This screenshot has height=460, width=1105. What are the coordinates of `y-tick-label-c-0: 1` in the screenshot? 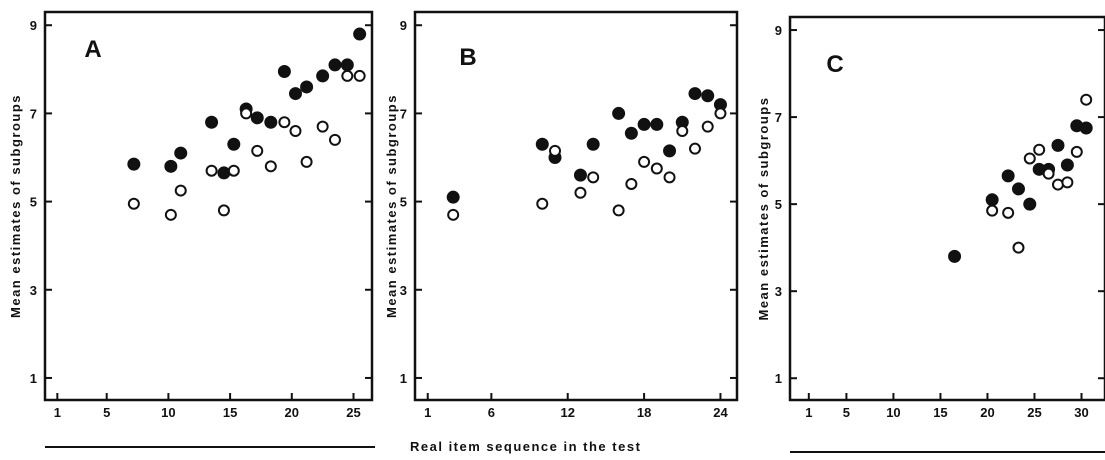 It's located at (778, 378).